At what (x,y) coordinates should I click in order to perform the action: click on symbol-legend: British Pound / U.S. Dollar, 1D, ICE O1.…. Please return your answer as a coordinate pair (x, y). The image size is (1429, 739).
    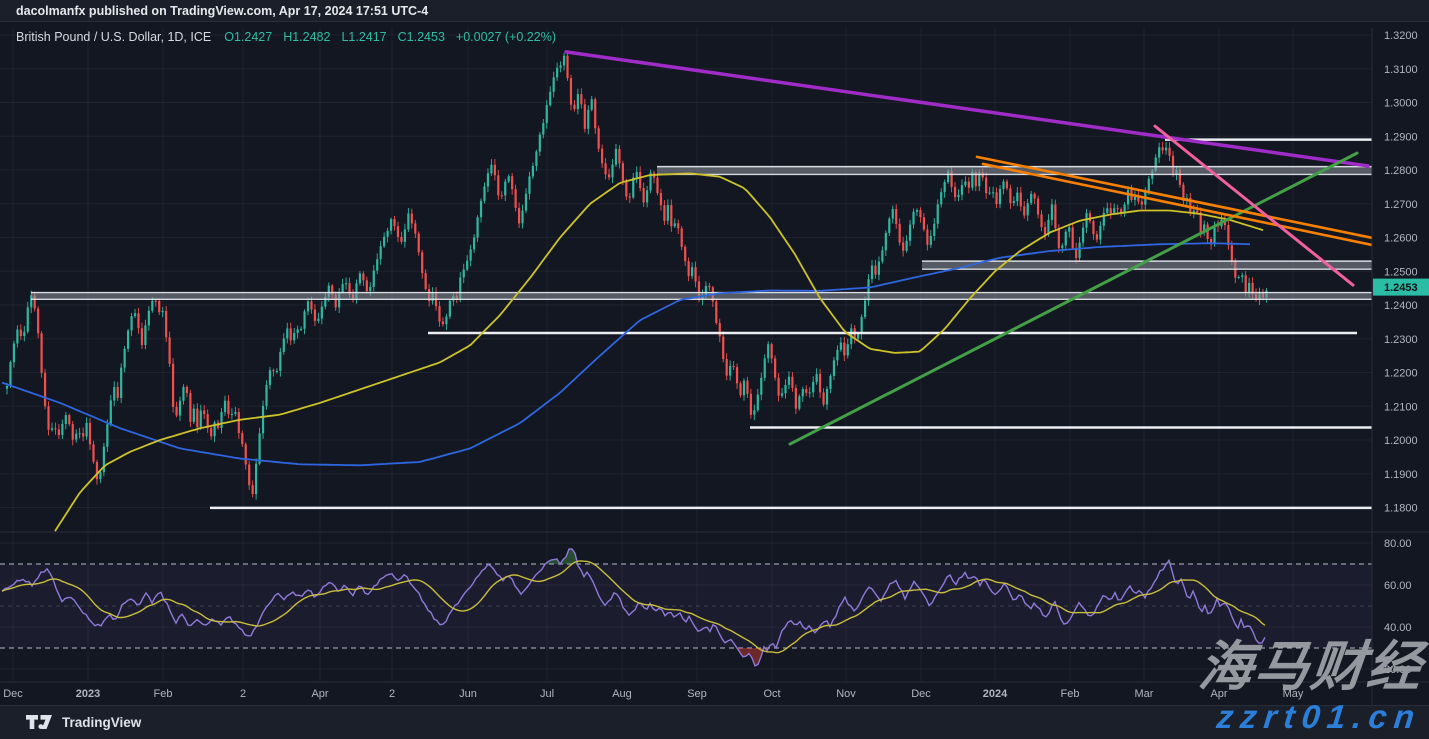
    Looking at the image, I should click on (286, 37).